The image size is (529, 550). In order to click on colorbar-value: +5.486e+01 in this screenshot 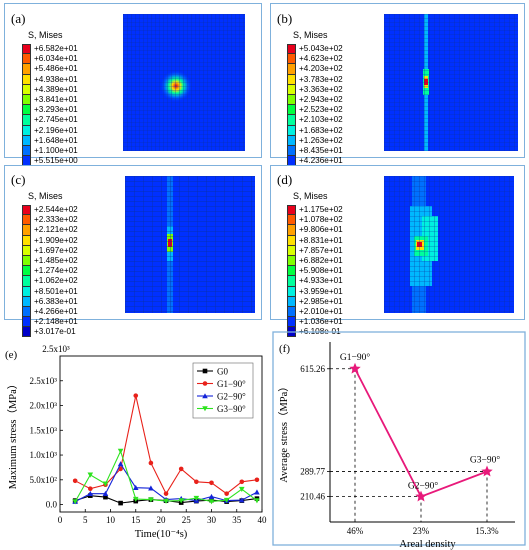, I will do `click(56, 69)`.